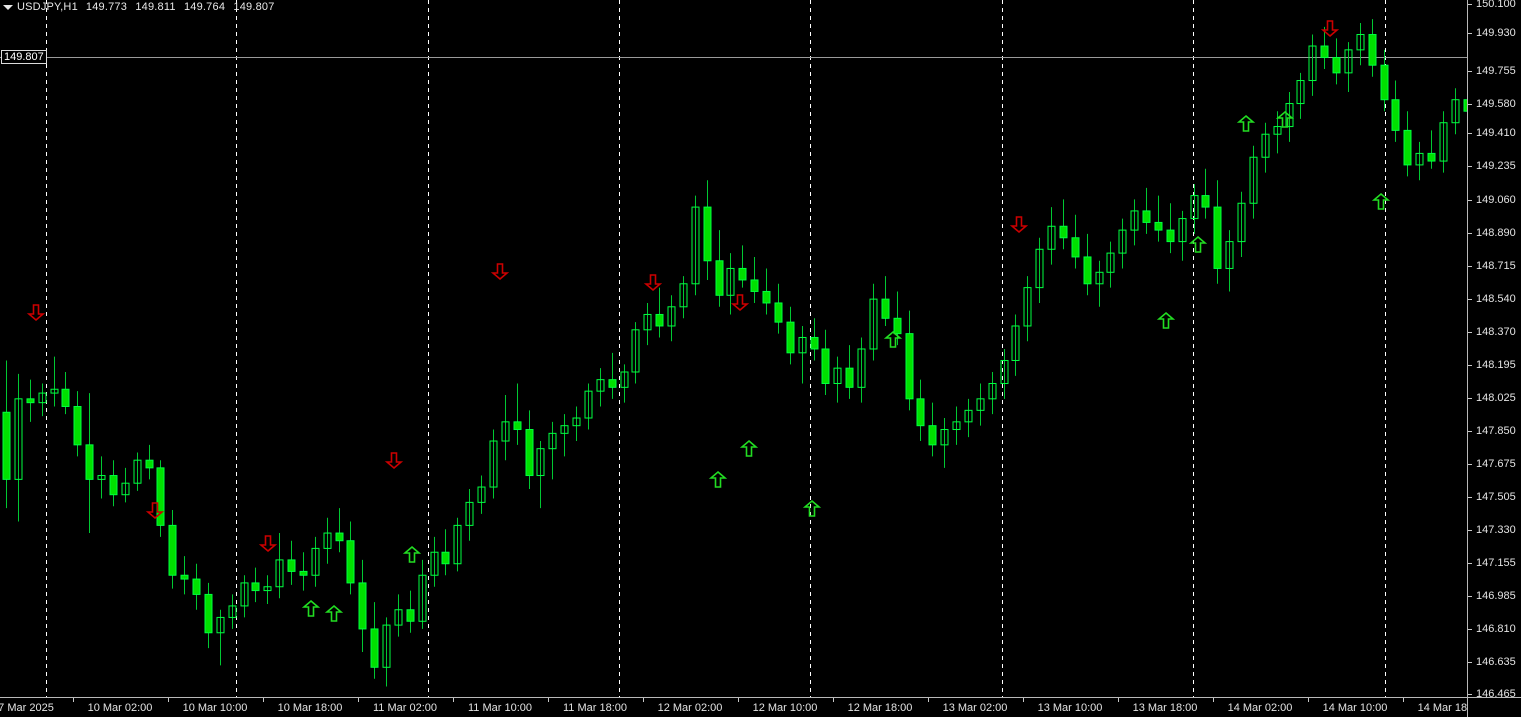  What do you see at coordinates (1496, 398) in the screenshot?
I see `price-tick-label: 148.025` at bounding box center [1496, 398].